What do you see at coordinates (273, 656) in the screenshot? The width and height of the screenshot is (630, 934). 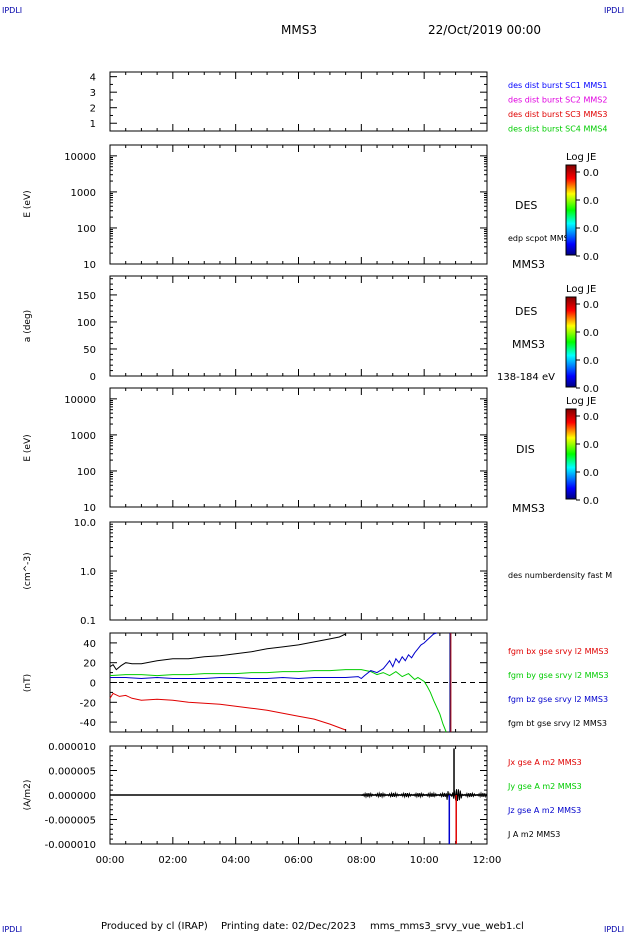 I see `fgm-series-bz` at bounding box center [273, 656].